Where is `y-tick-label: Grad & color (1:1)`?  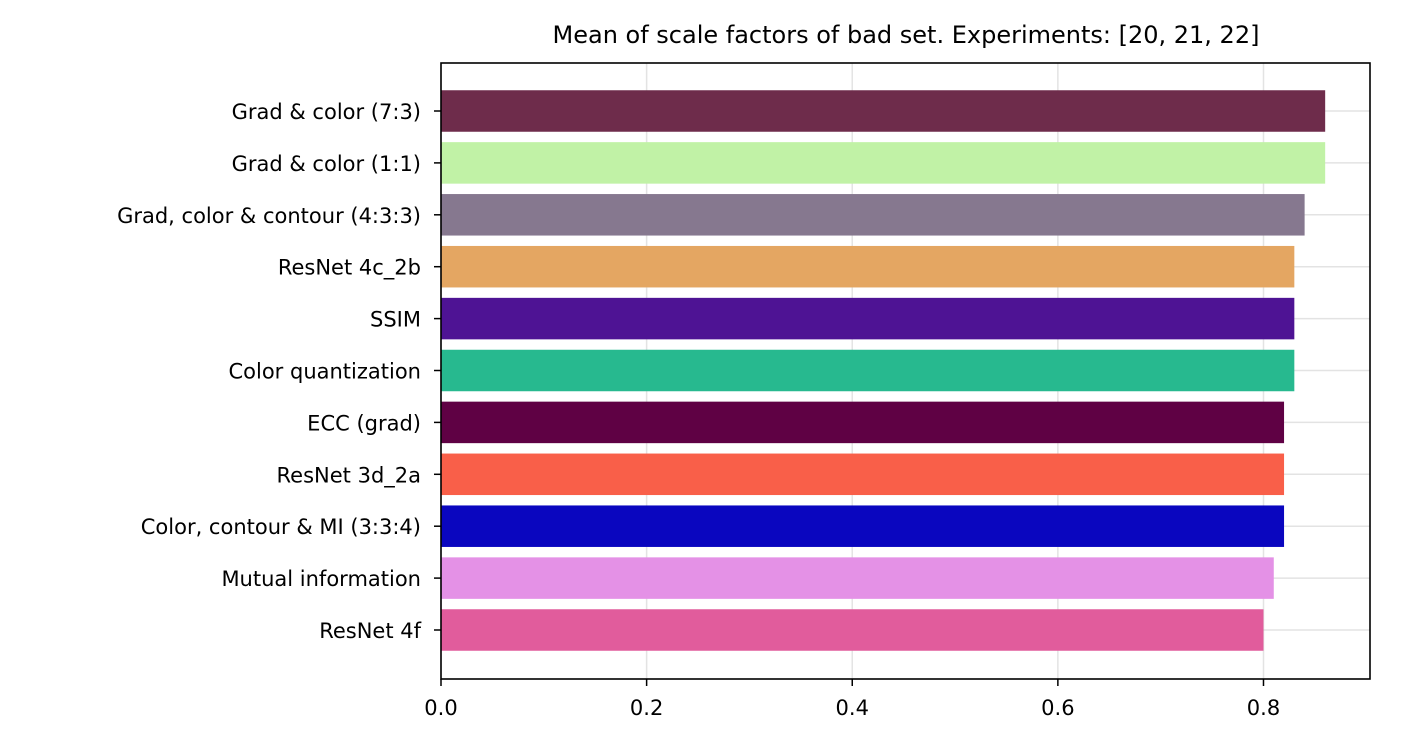 y-tick-label: Grad & color (1:1) is located at coordinates (326, 164).